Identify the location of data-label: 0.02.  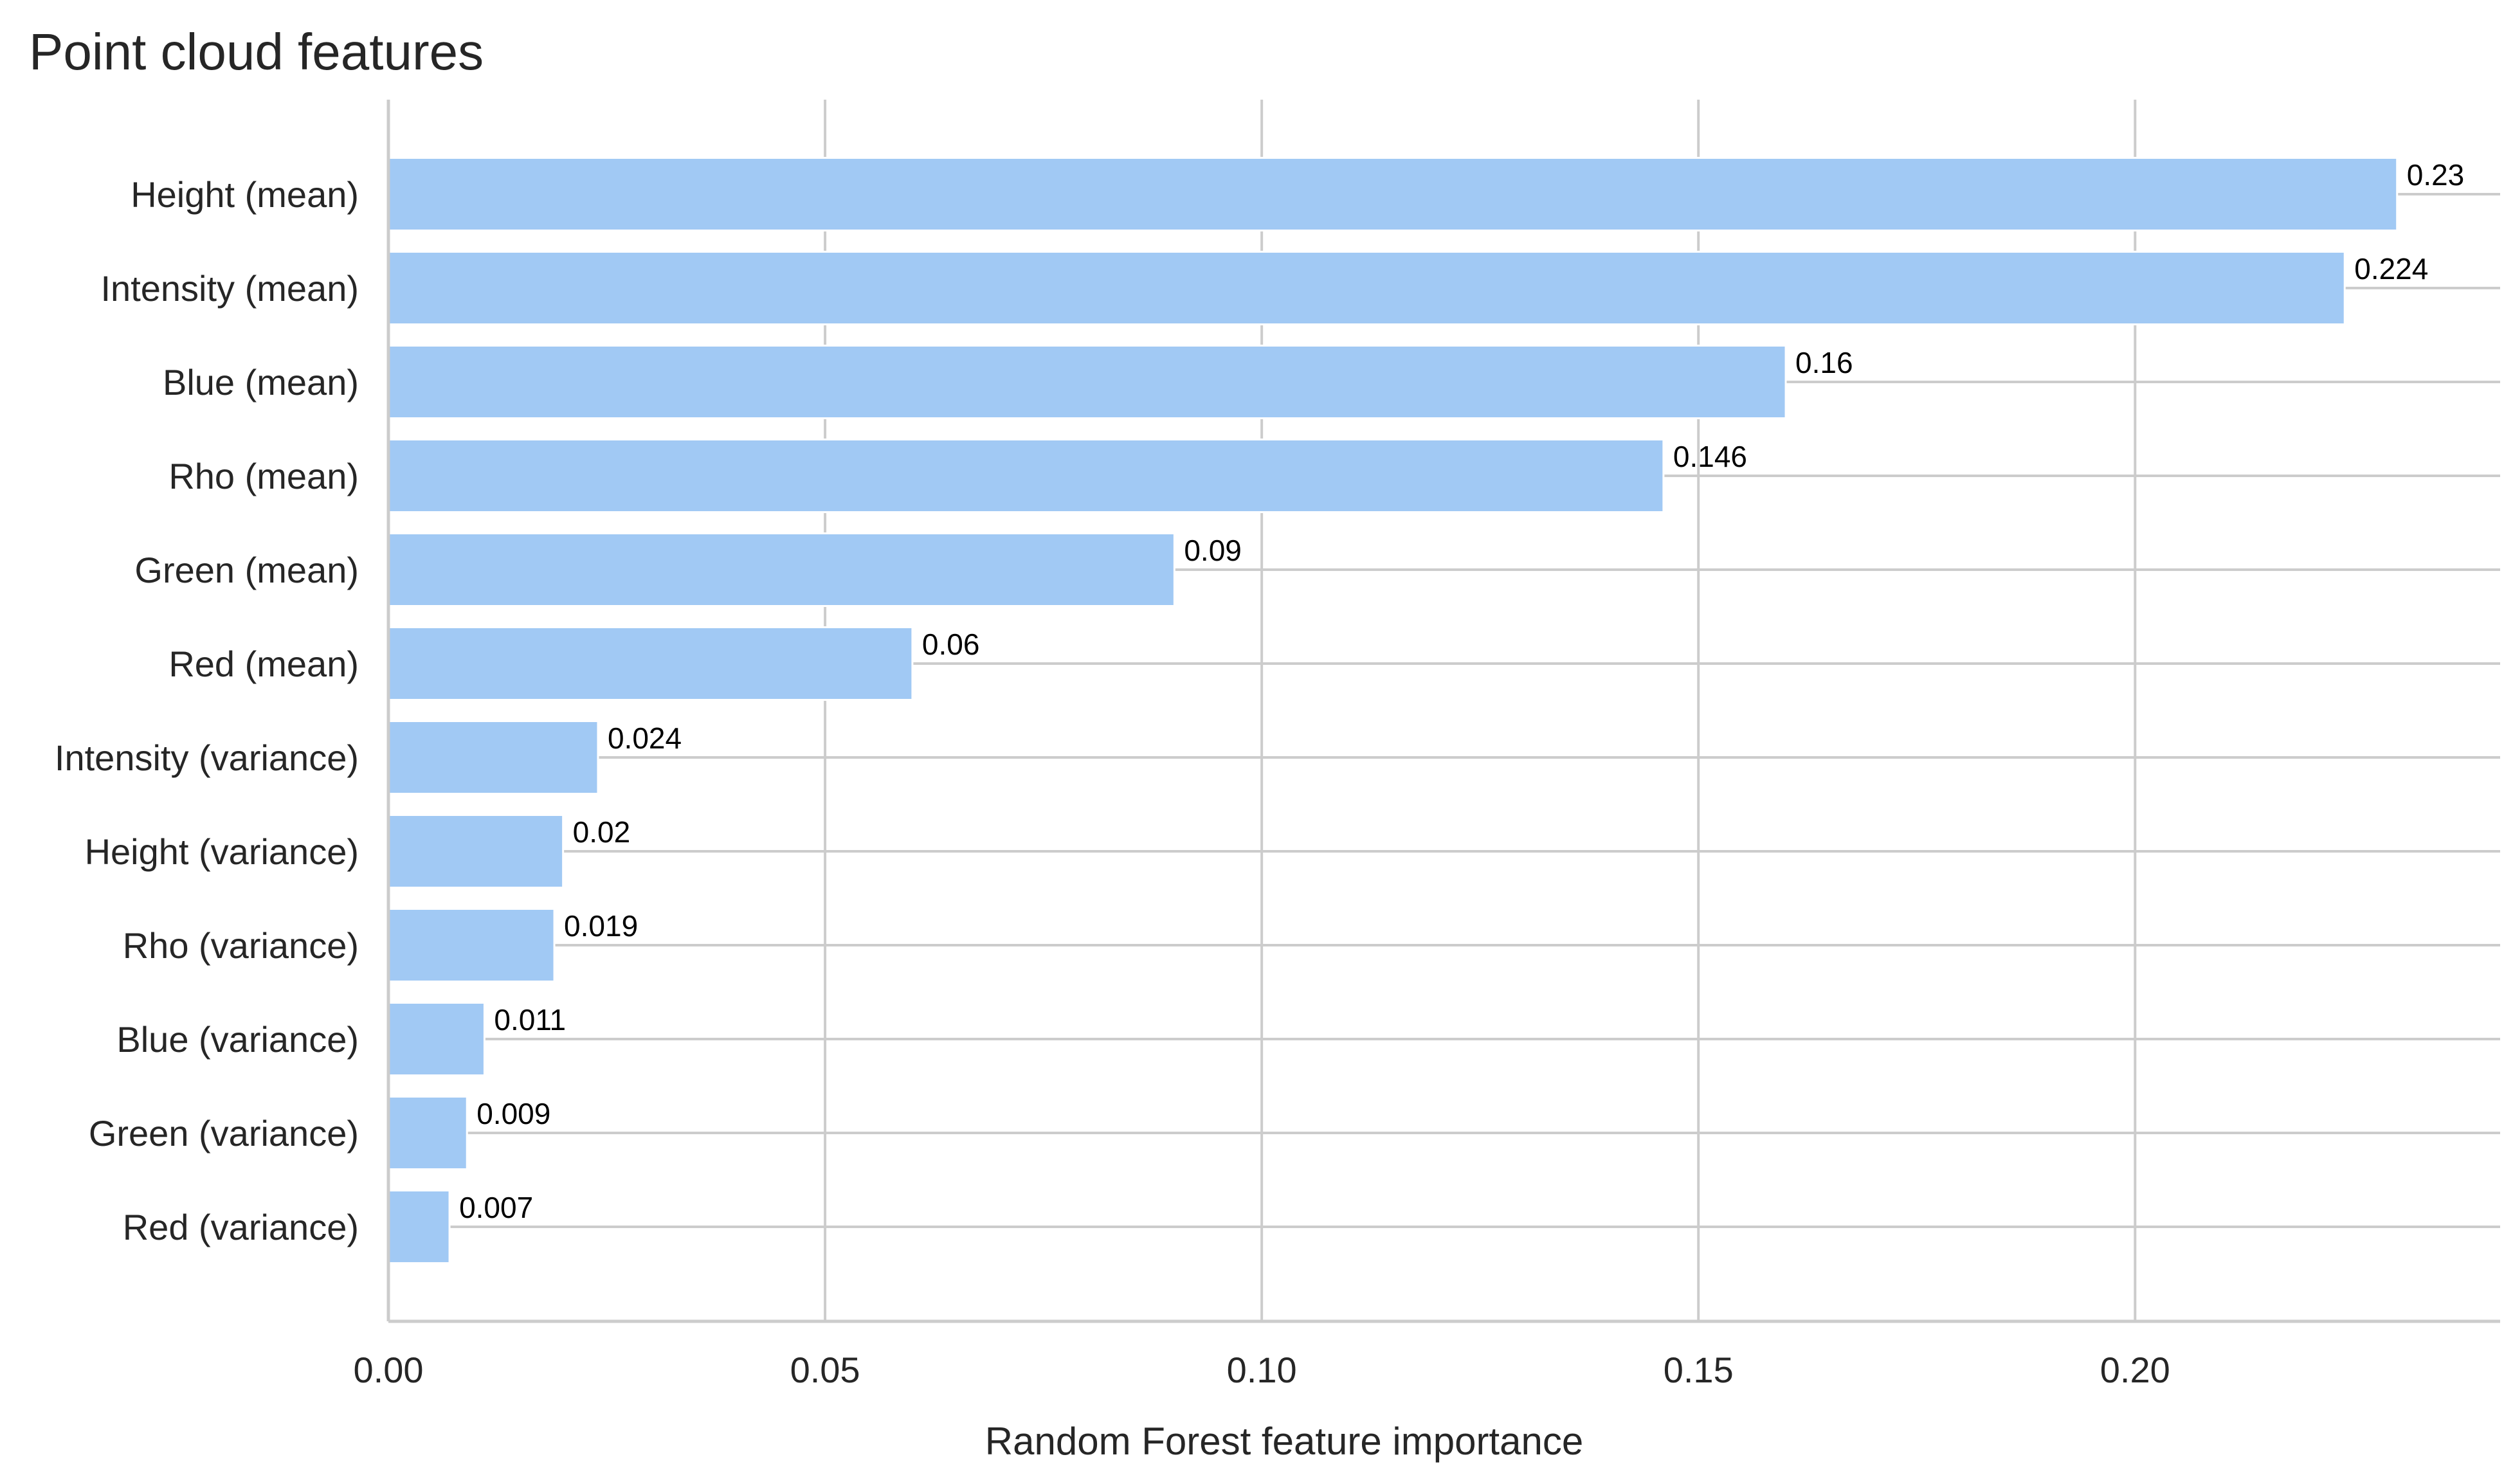
(602, 832).